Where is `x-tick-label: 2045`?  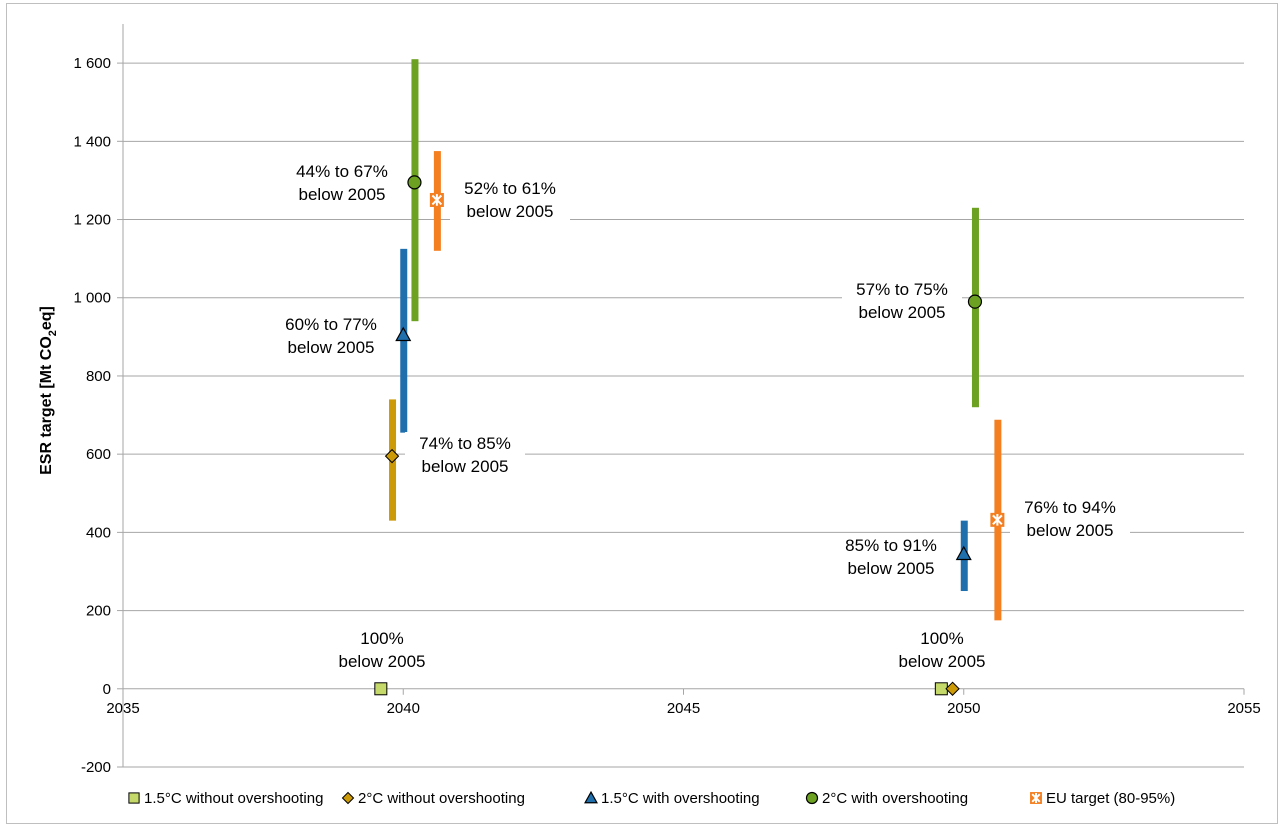 x-tick-label: 2045 is located at coordinates (683, 708).